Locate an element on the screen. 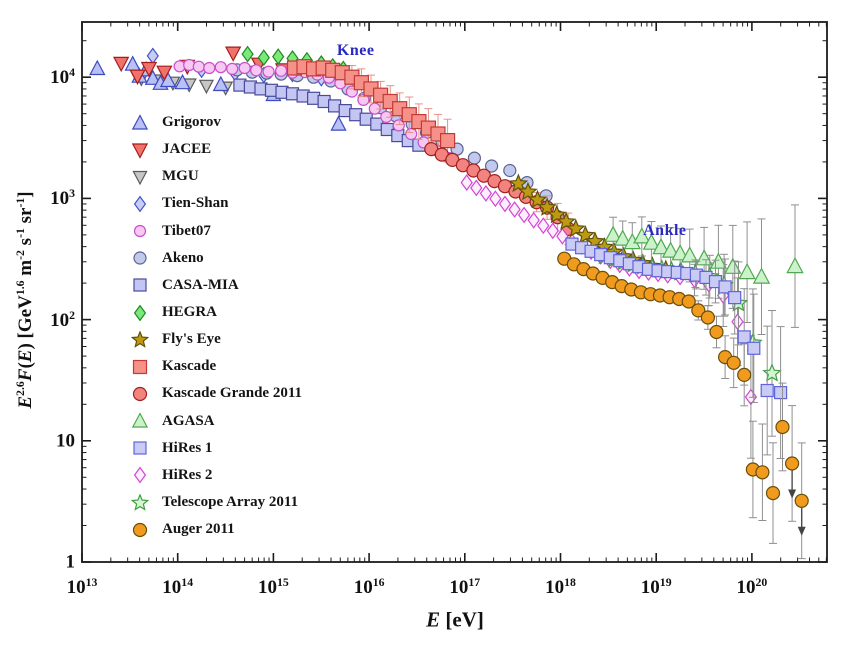 Image resolution: width=858 pixels, height=650 pixels. legend-item-agasa: AGASA is located at coordinates (216, 421).